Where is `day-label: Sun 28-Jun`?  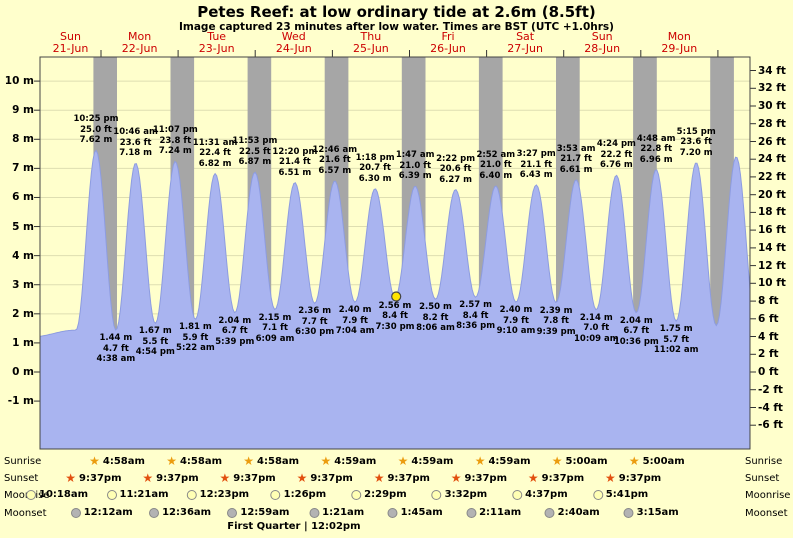
day-label: Sun 28-Jun is located at coordinates (602, 43).